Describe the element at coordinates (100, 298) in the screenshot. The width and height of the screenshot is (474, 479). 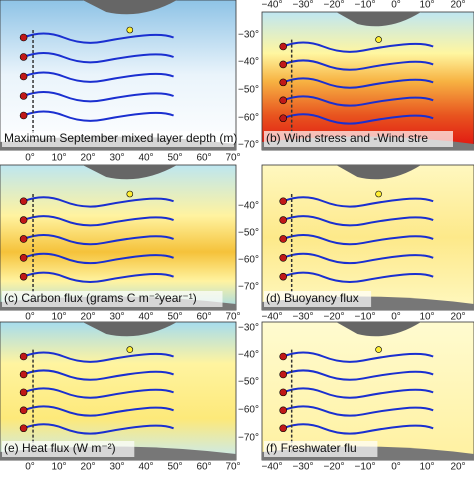
I see `panel-caption: (c) Carbon flux (grams C m⁻²year⁻¹)` at that location.